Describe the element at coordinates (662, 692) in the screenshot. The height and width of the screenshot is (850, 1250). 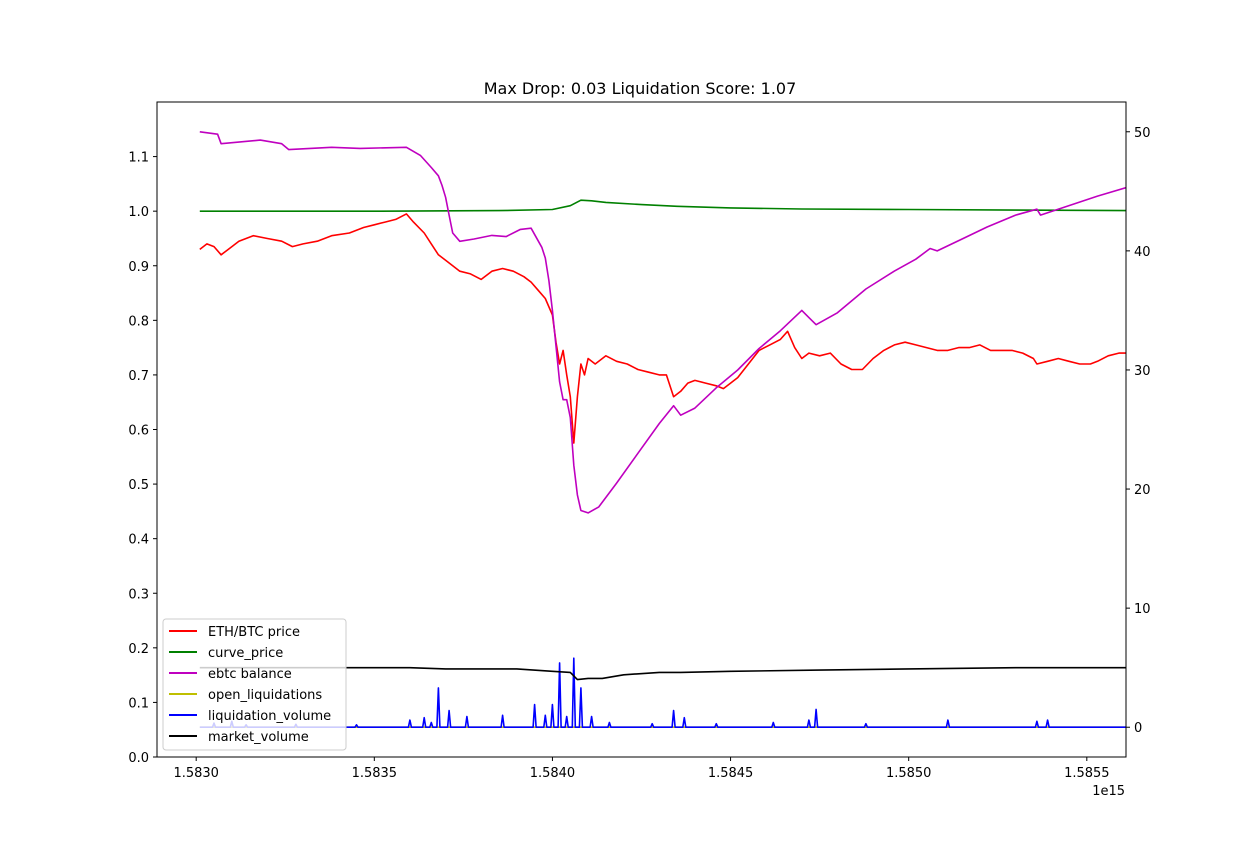
I see `series-line-liquidation-volume` at that location.